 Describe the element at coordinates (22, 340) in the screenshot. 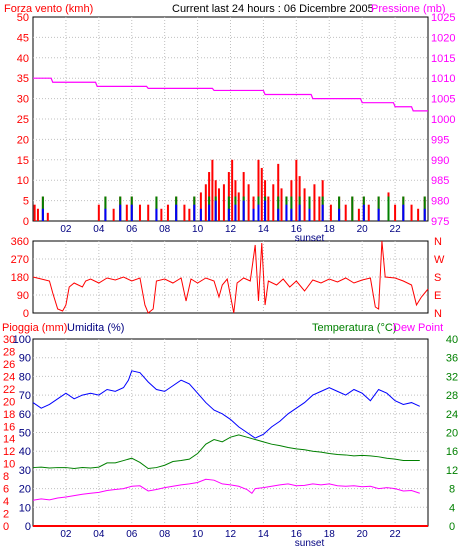

I see `humidity-y-tick-label: 100` at that location.